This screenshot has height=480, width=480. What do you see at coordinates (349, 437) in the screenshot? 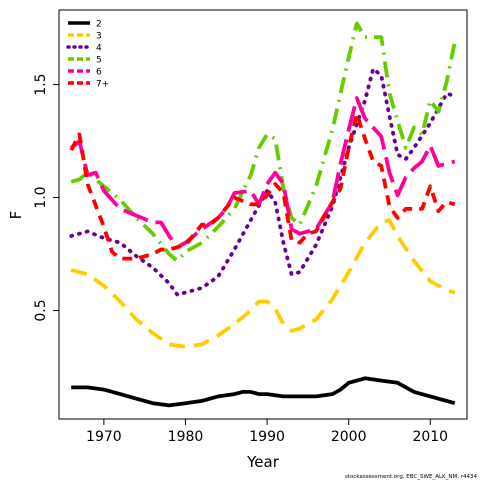
I see `x-tick-label: 2000` at bounding box center [349, 437].